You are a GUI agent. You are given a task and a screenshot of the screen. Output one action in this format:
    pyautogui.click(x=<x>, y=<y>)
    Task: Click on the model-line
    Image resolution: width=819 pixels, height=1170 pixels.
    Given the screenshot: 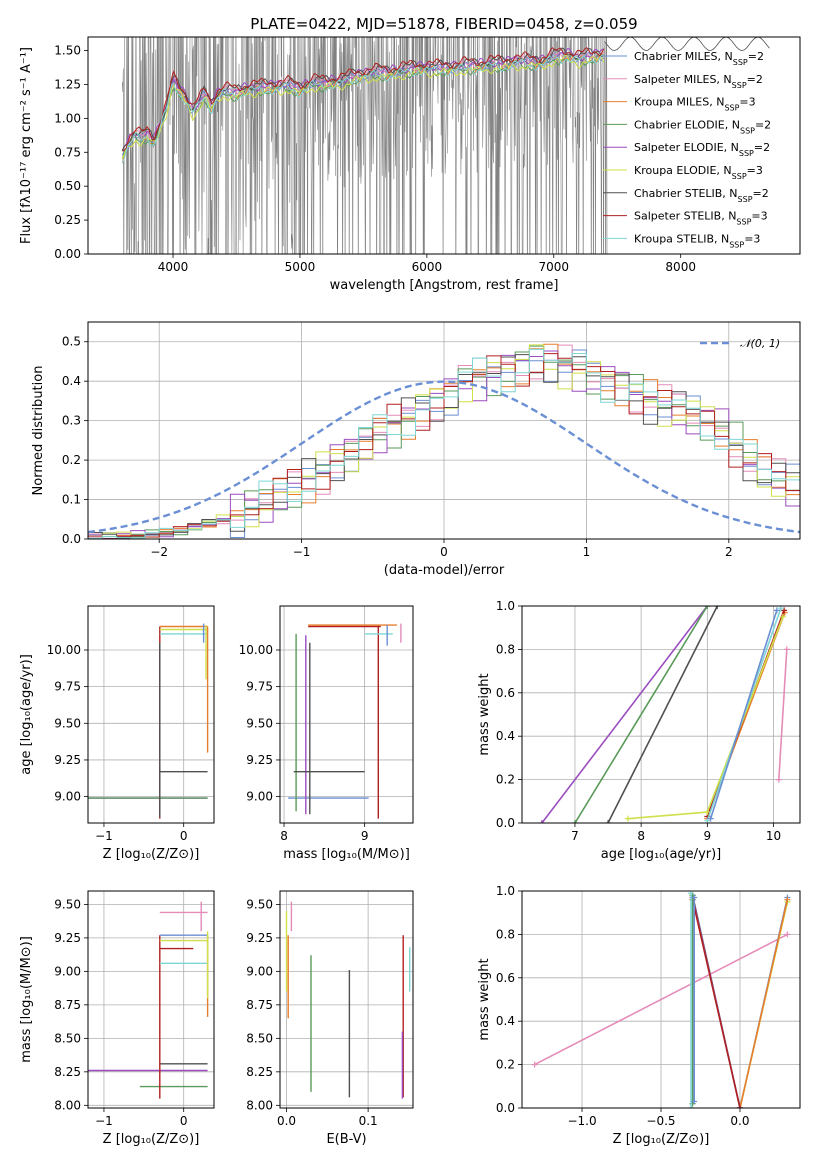 What is the action you would take?
    pyautogui.click(x=363, y=99)
    